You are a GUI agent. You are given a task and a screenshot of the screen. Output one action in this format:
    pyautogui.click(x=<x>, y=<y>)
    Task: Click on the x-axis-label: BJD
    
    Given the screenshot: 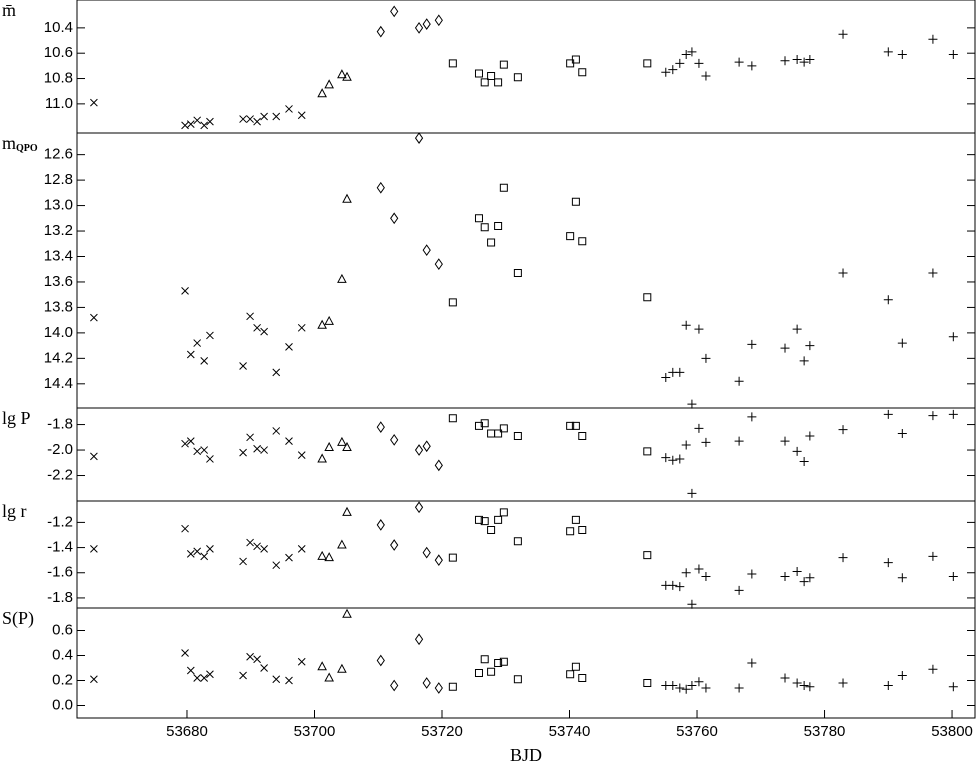 What is the action you would take?
    pyautogui.click(x=526, y=755)
    